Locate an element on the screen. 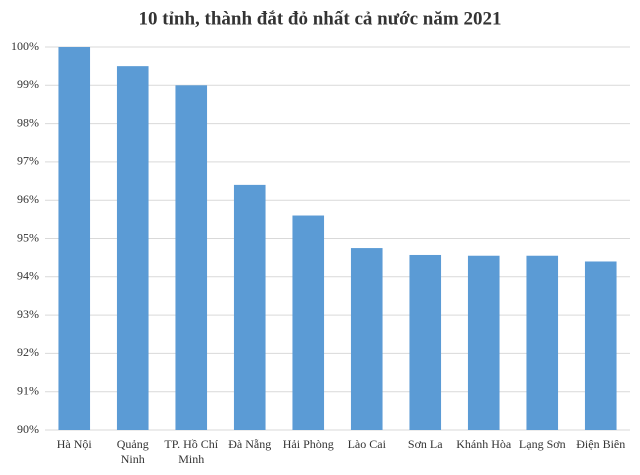 This screenshot has height=475, width=640. y-tick-label: 93% is located at coordinates (28, 314).